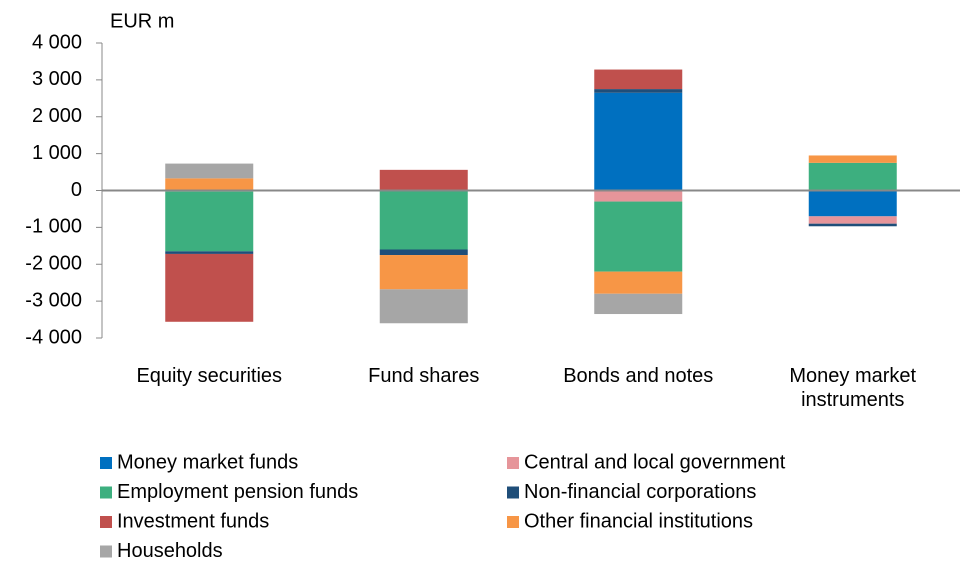 The height and width of the screenshot is (561, 963). I want to click on y-tick-label: -3 000, so click(53, 300).